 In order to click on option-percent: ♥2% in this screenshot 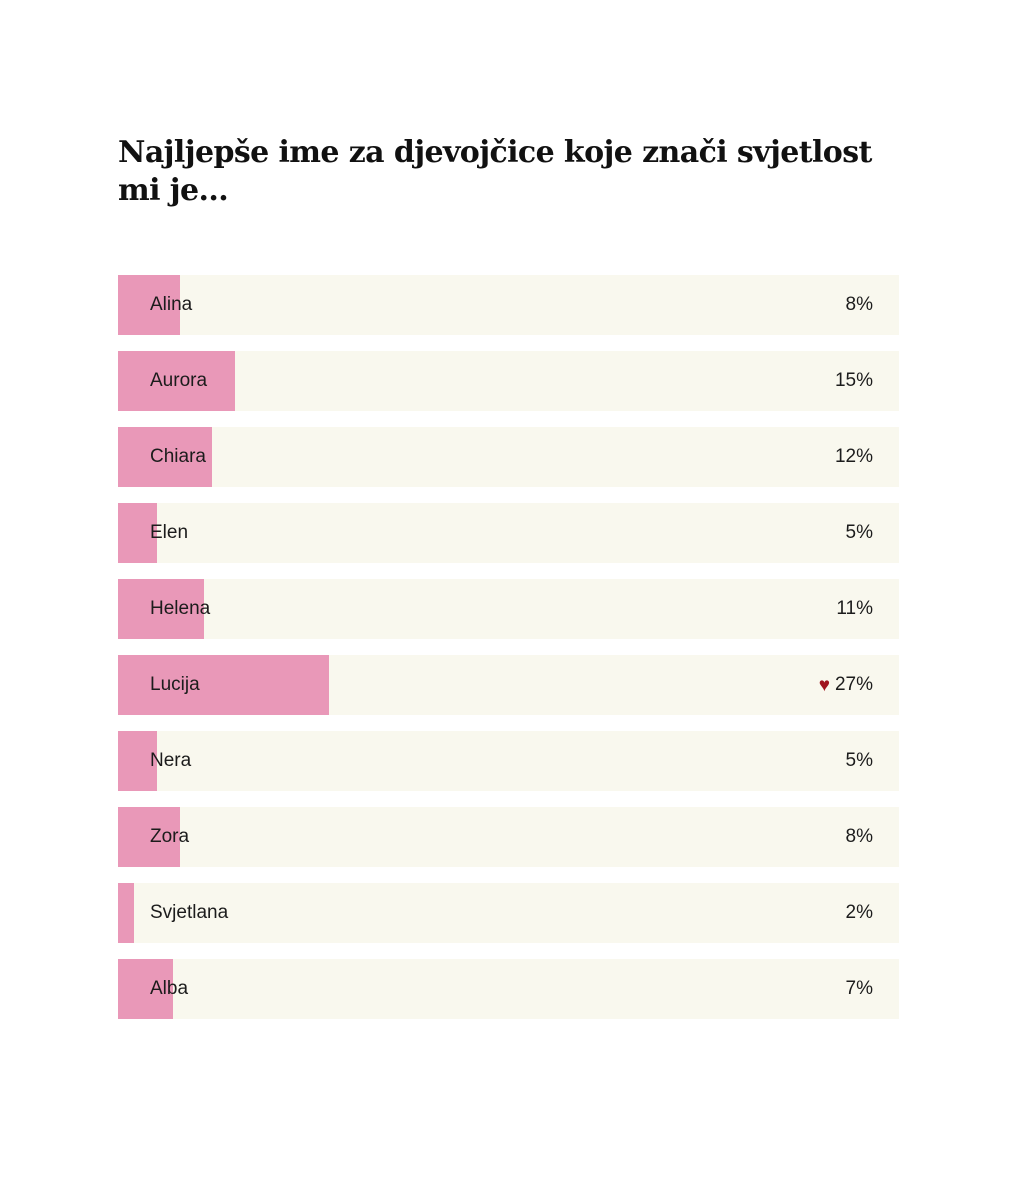, I will do `click(859, 912)`.